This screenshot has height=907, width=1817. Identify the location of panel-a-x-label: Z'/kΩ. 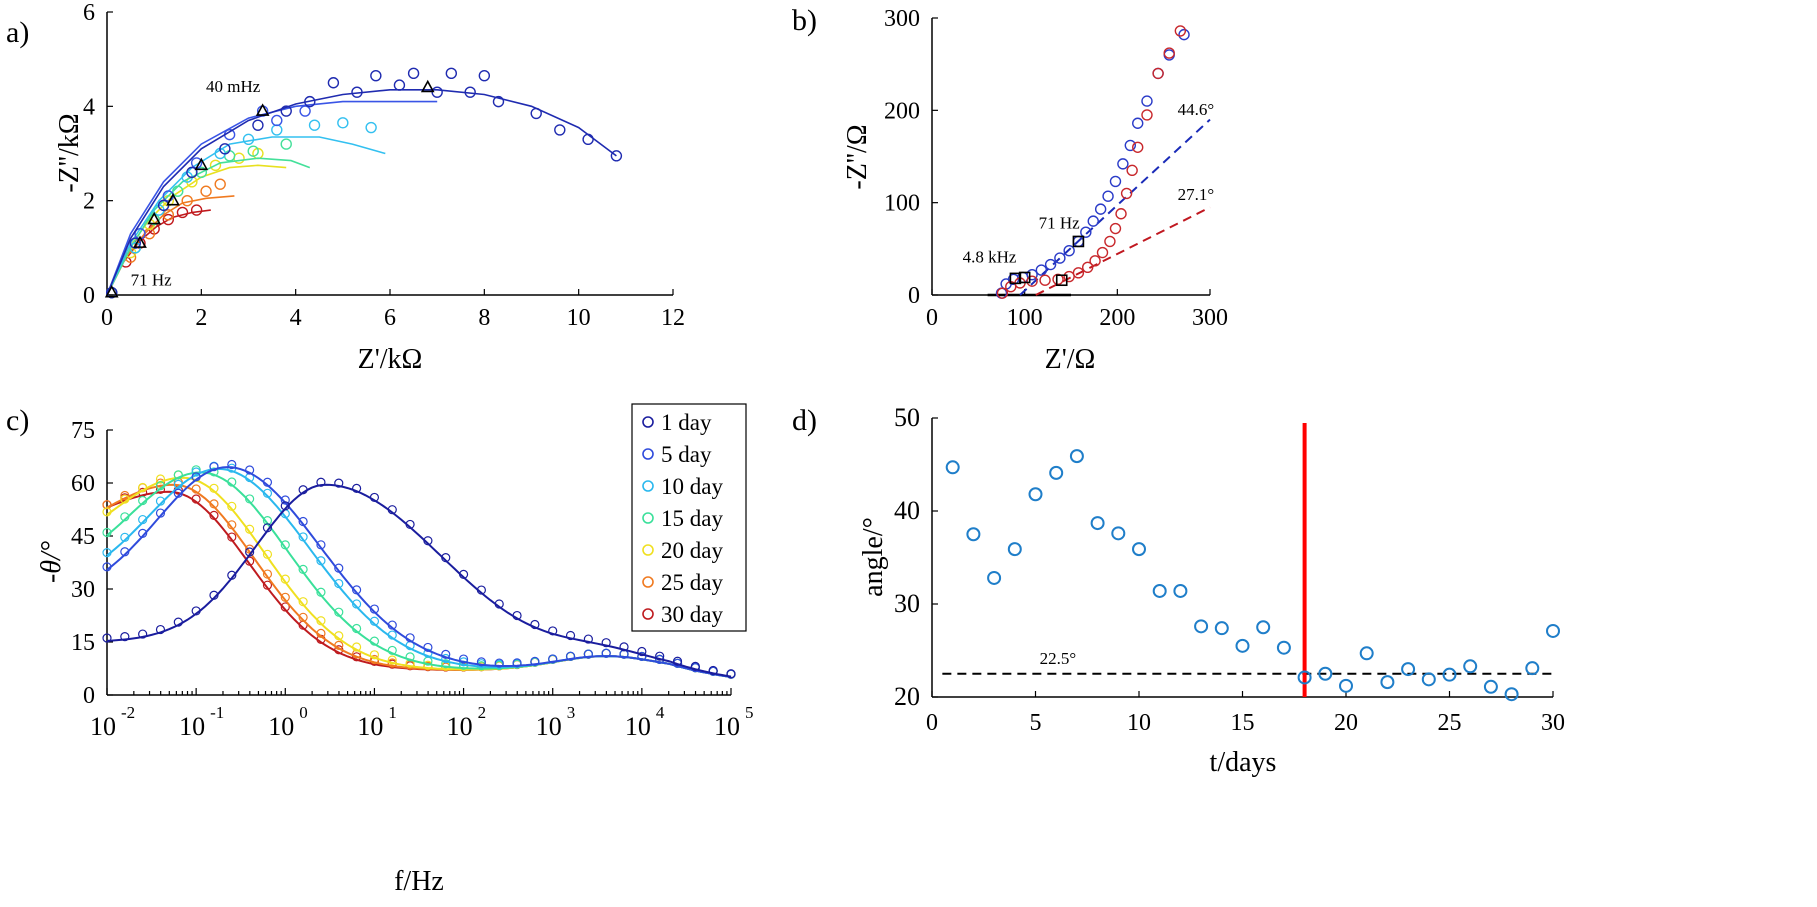
(390, 359).